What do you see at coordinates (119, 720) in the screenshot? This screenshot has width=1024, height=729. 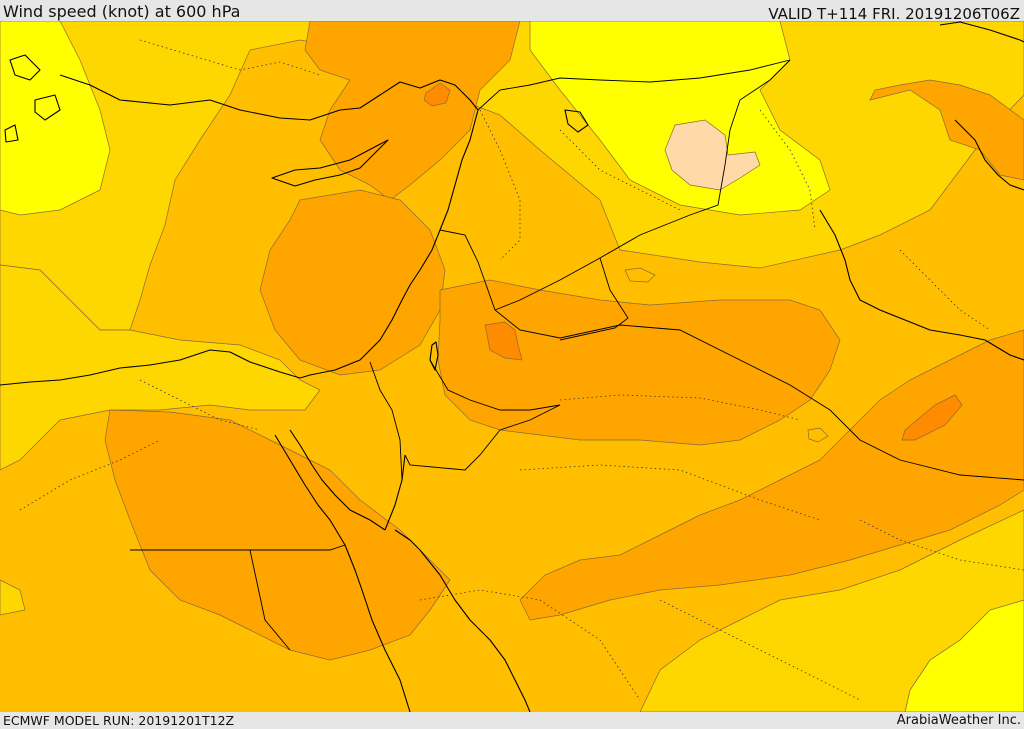 I see `model-run-label: ECMWF MODEL RUN: 20191201T12Z` at bounding box center [119, 720].